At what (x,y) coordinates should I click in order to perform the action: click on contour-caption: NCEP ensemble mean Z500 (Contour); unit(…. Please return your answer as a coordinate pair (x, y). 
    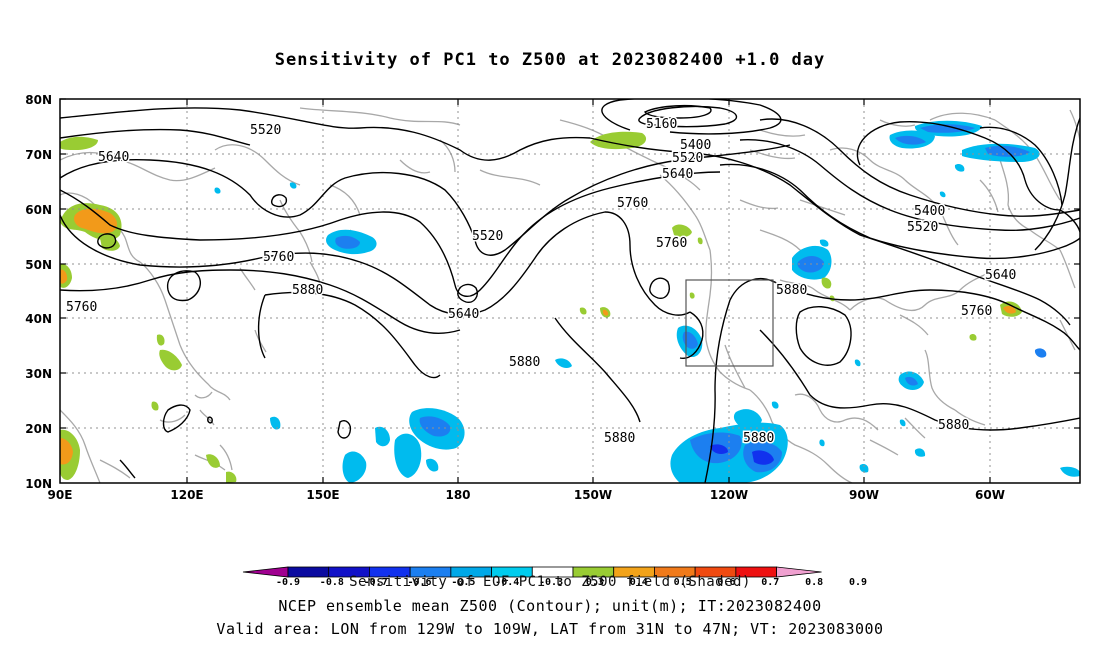
    Looking at the image, I should click on (550, 606).